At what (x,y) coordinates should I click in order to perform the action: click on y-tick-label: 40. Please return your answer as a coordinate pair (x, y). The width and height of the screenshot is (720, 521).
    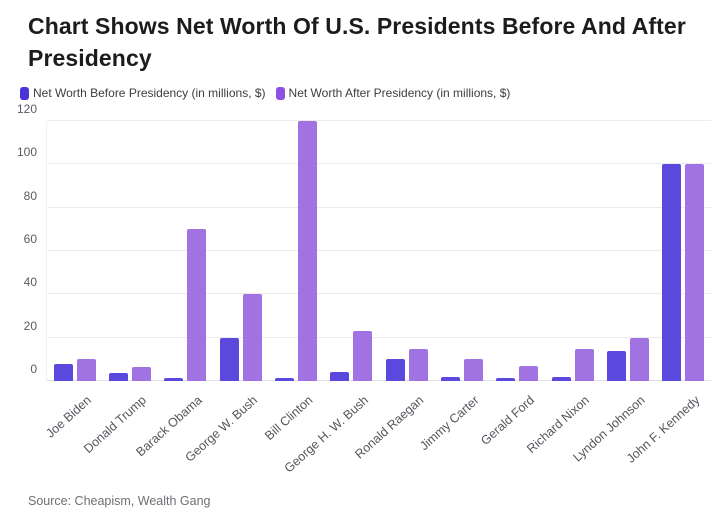
    Looking at the image, I should click on (30, 282).